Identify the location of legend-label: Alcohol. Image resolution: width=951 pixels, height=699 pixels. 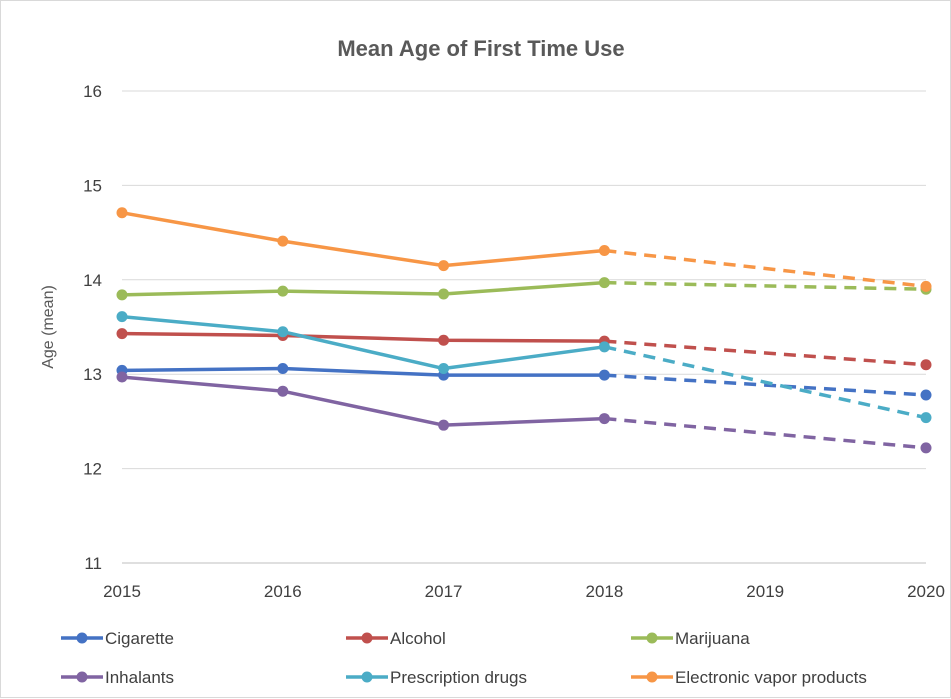
(418, 638).